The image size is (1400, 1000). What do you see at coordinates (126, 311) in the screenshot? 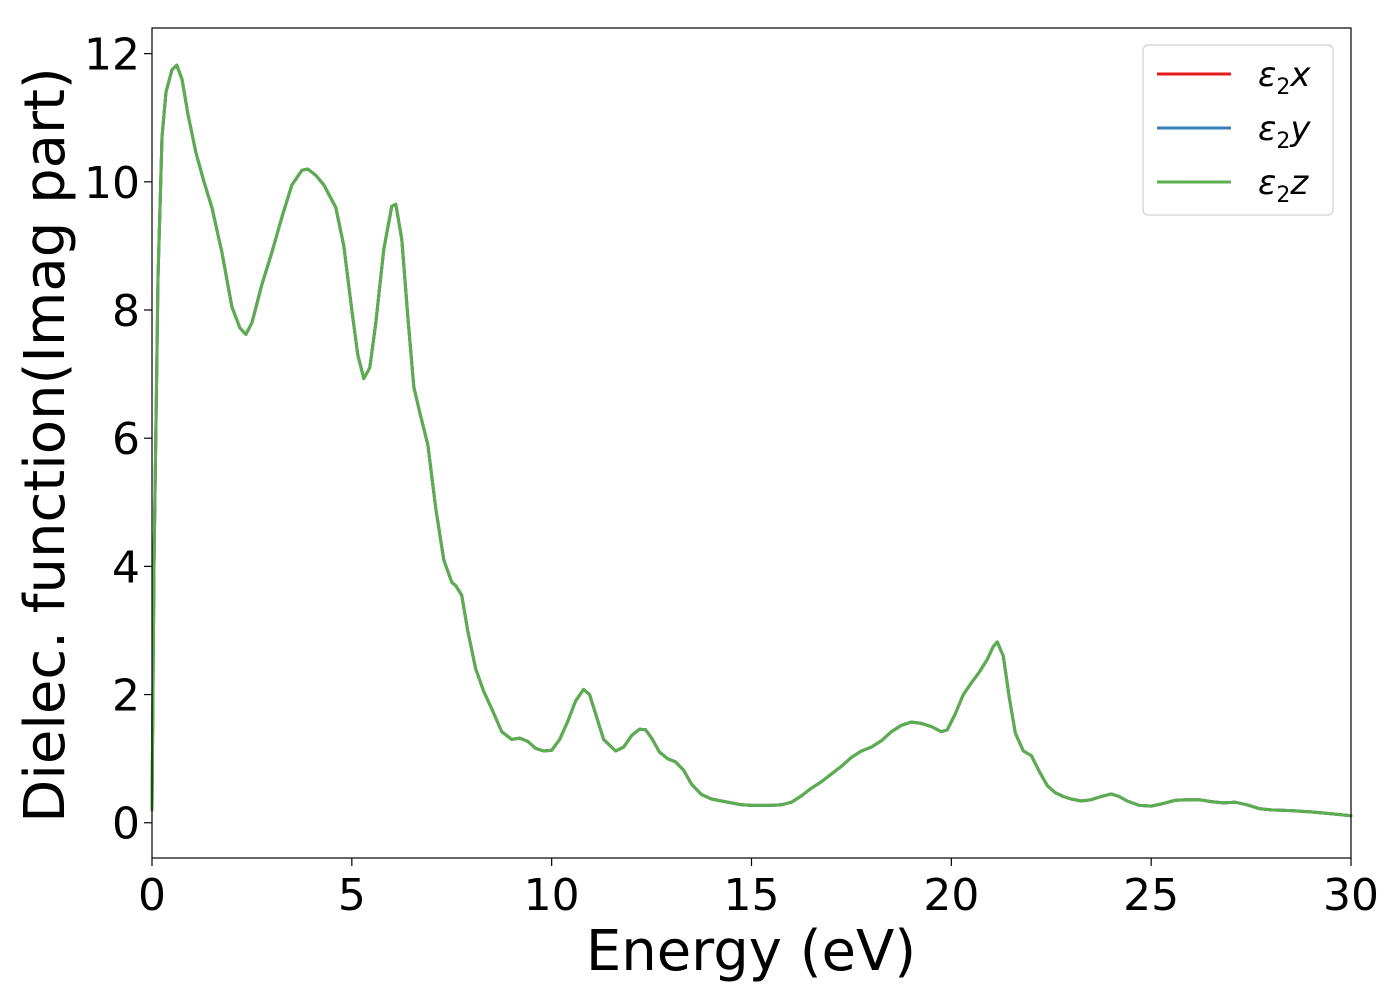
I see `y-tick-label: 8` at bounding box center [126, 311].